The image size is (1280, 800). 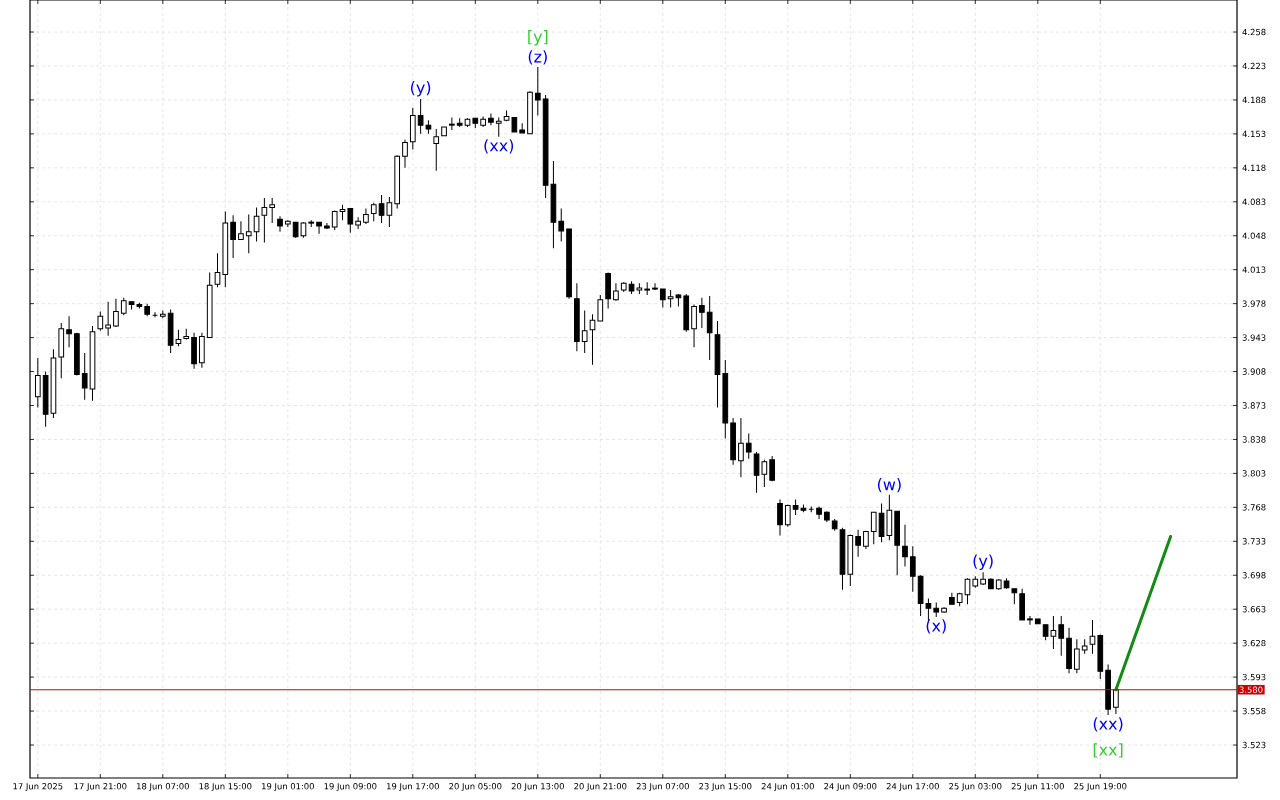 I want to click on x-tick-label: 19 Jun 09:00, so click(x=350, y=787).